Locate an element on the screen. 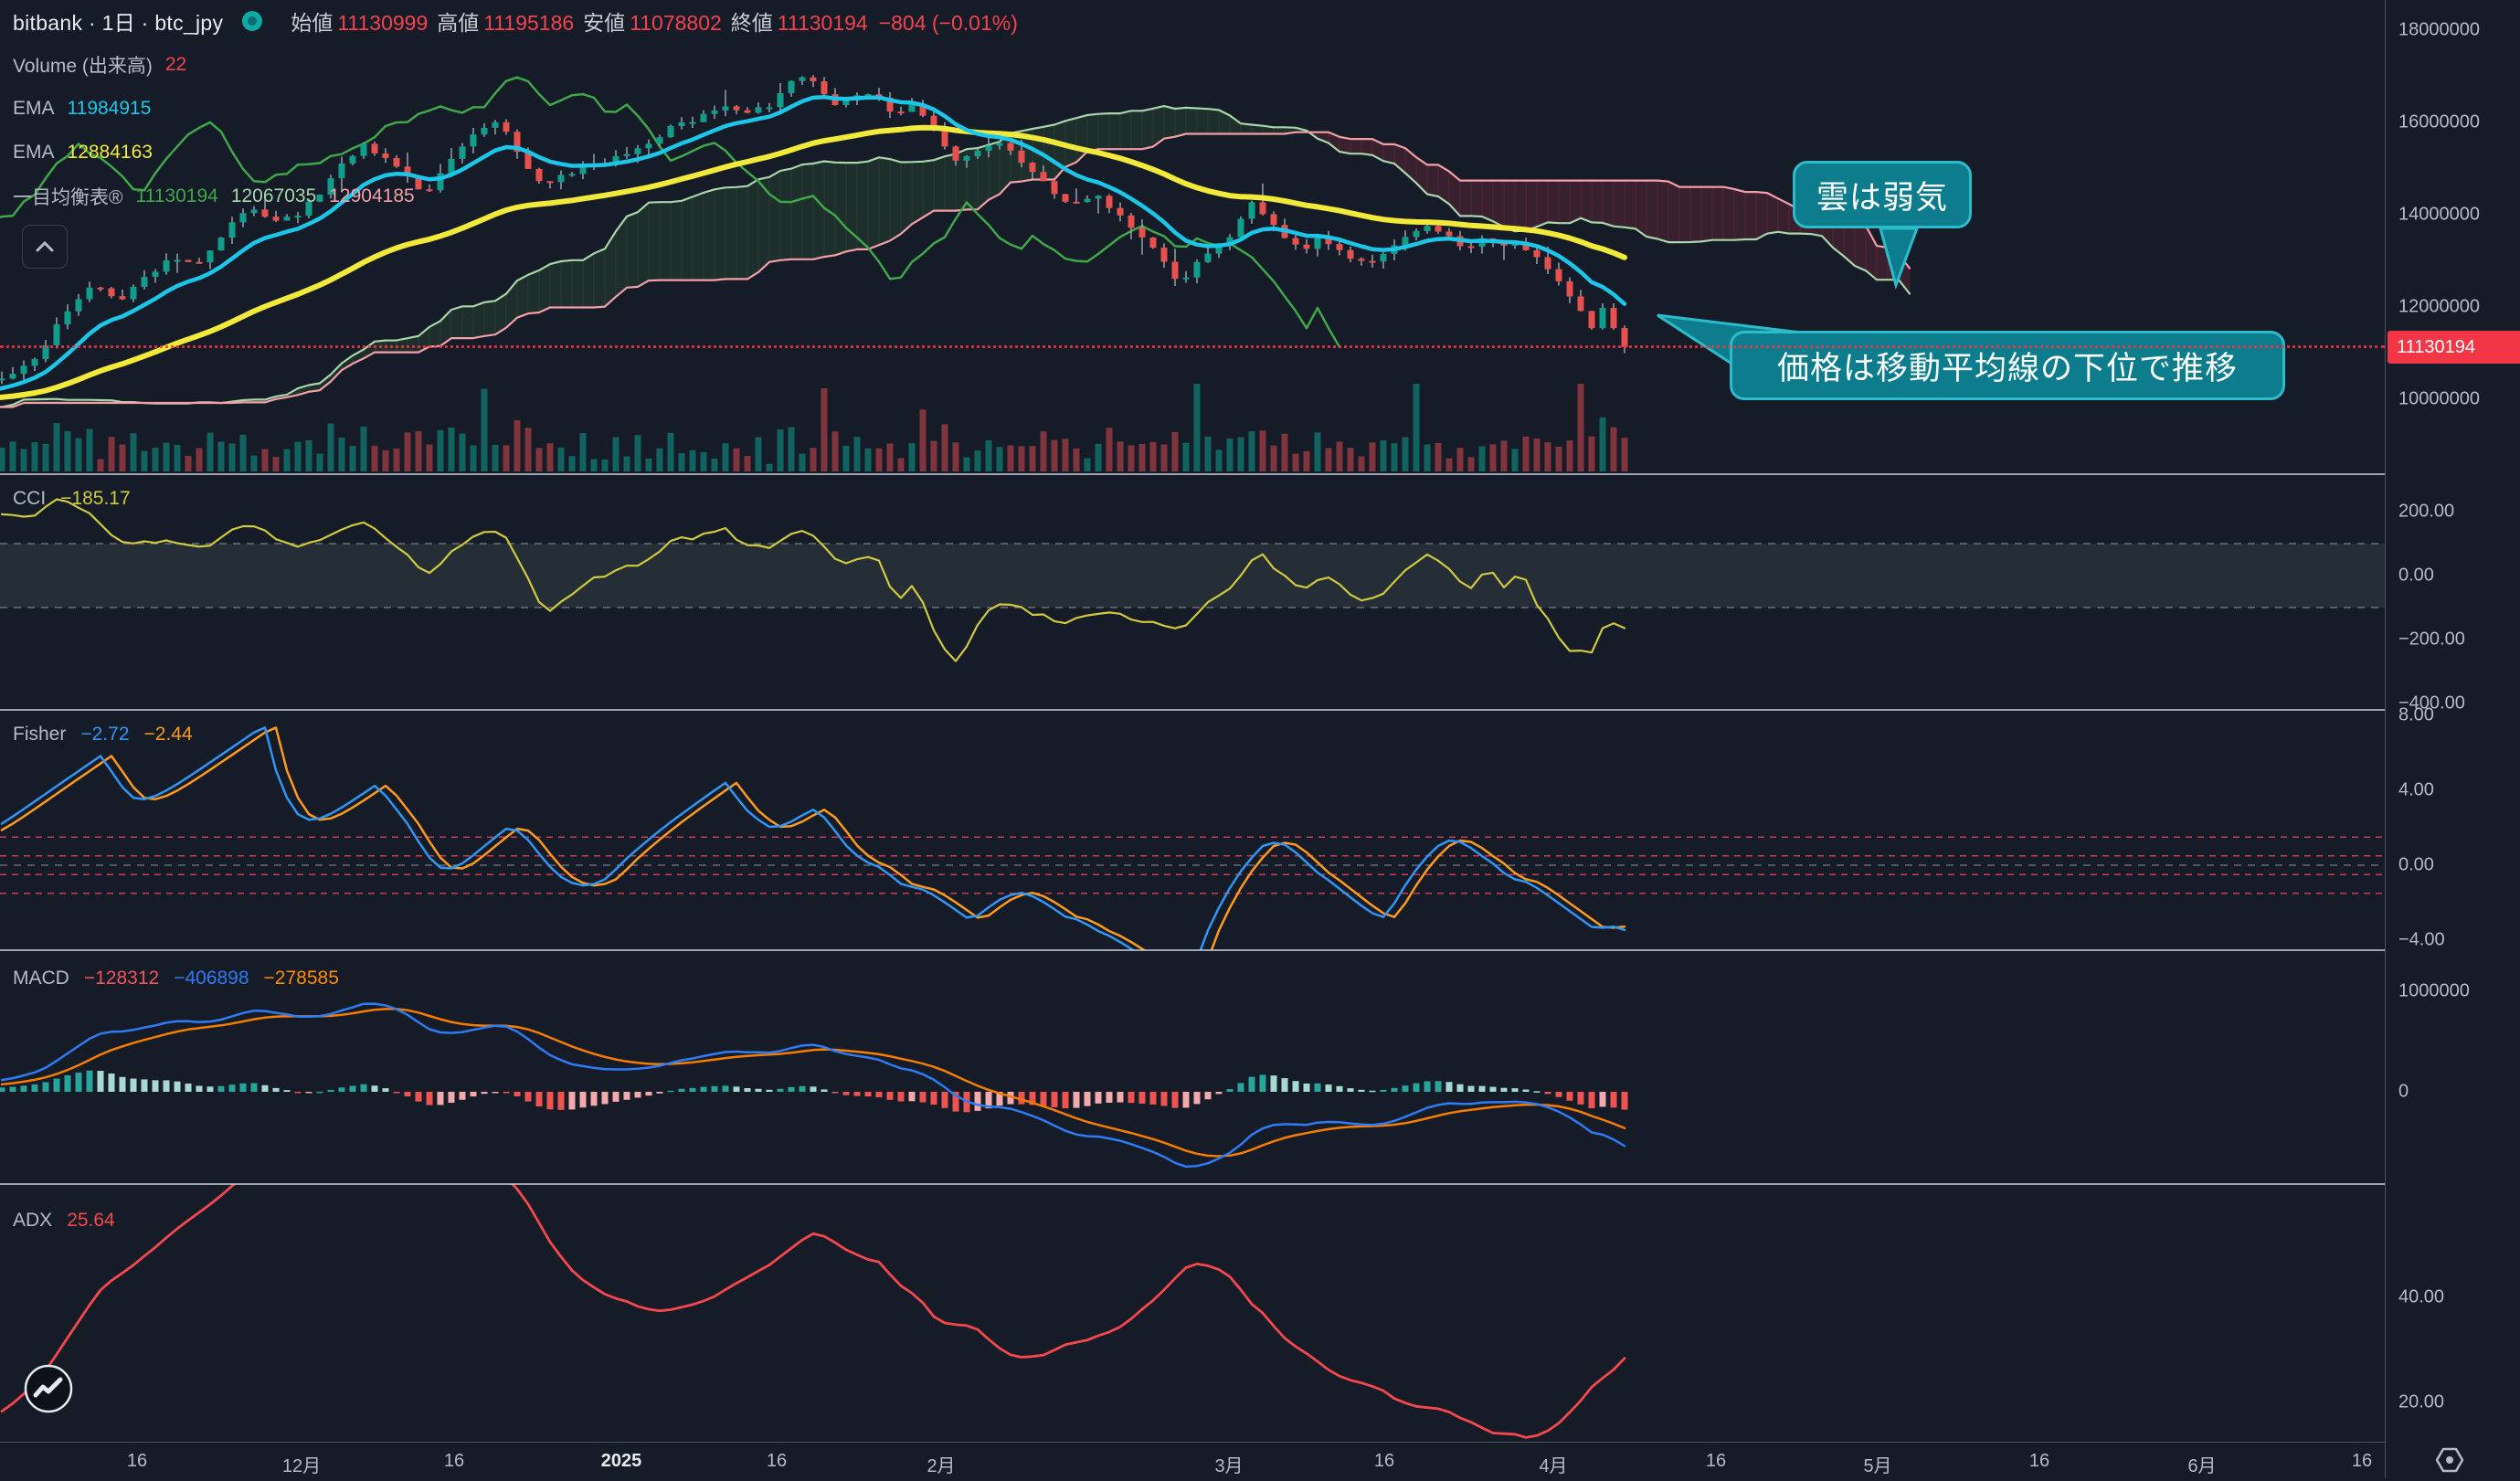 This screenshot has height=1481, width=2520. price-tick: 1000000 is located at coordinates (2434, 990).